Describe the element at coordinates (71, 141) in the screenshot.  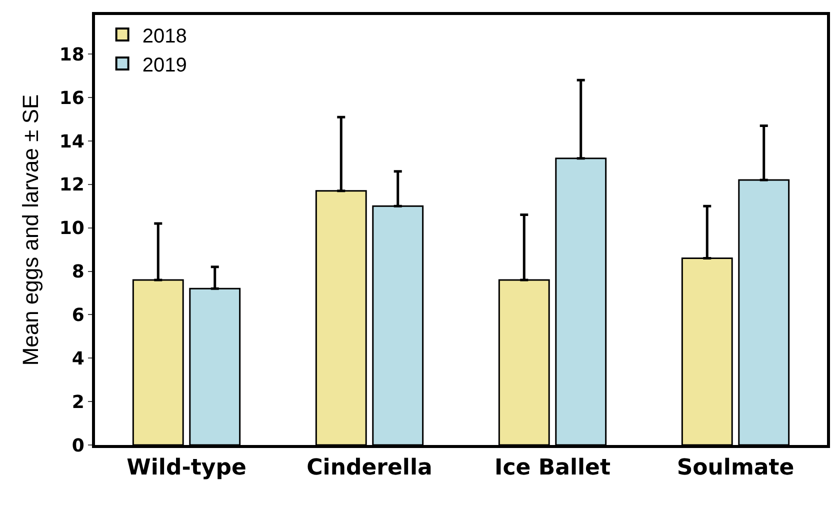
I see `y-tick-label: 14` at that location.